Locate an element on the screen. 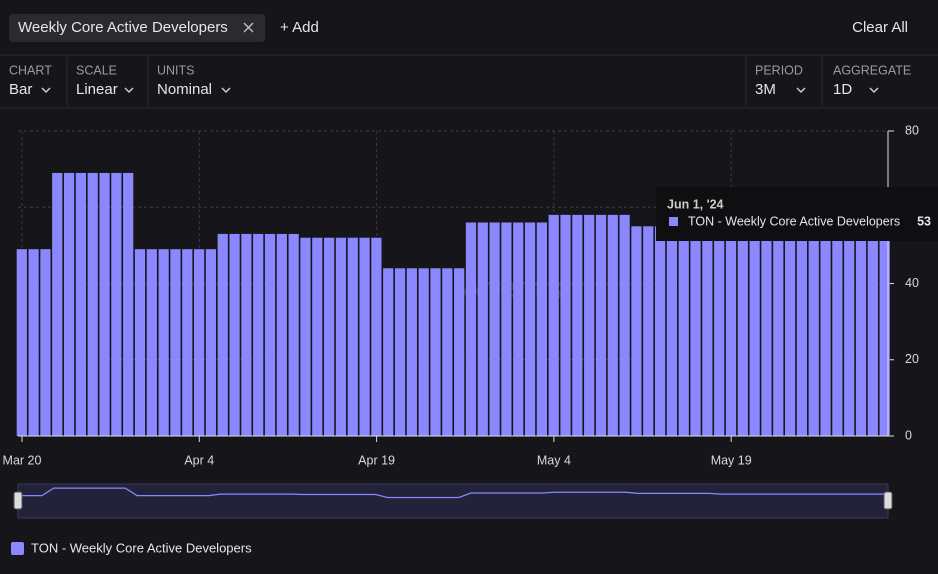 This screenshot has width=938, height=574. legend-swatch is located at coordinates (17, 548).